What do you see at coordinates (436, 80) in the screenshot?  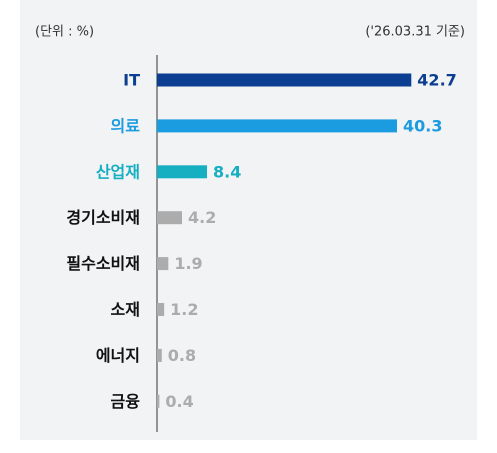 I see `value-label: 42.7` at bounding box center [436, 80].